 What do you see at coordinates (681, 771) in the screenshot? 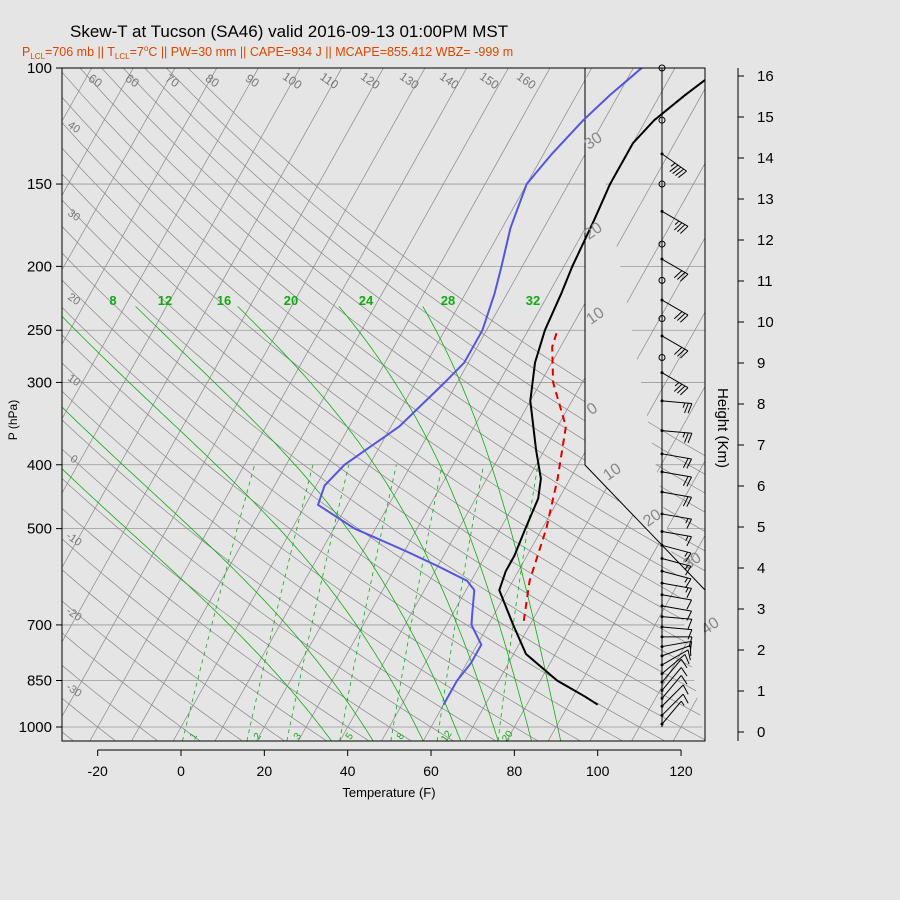
I see `x-tick-label: 120` at bounding box center [681, 771].